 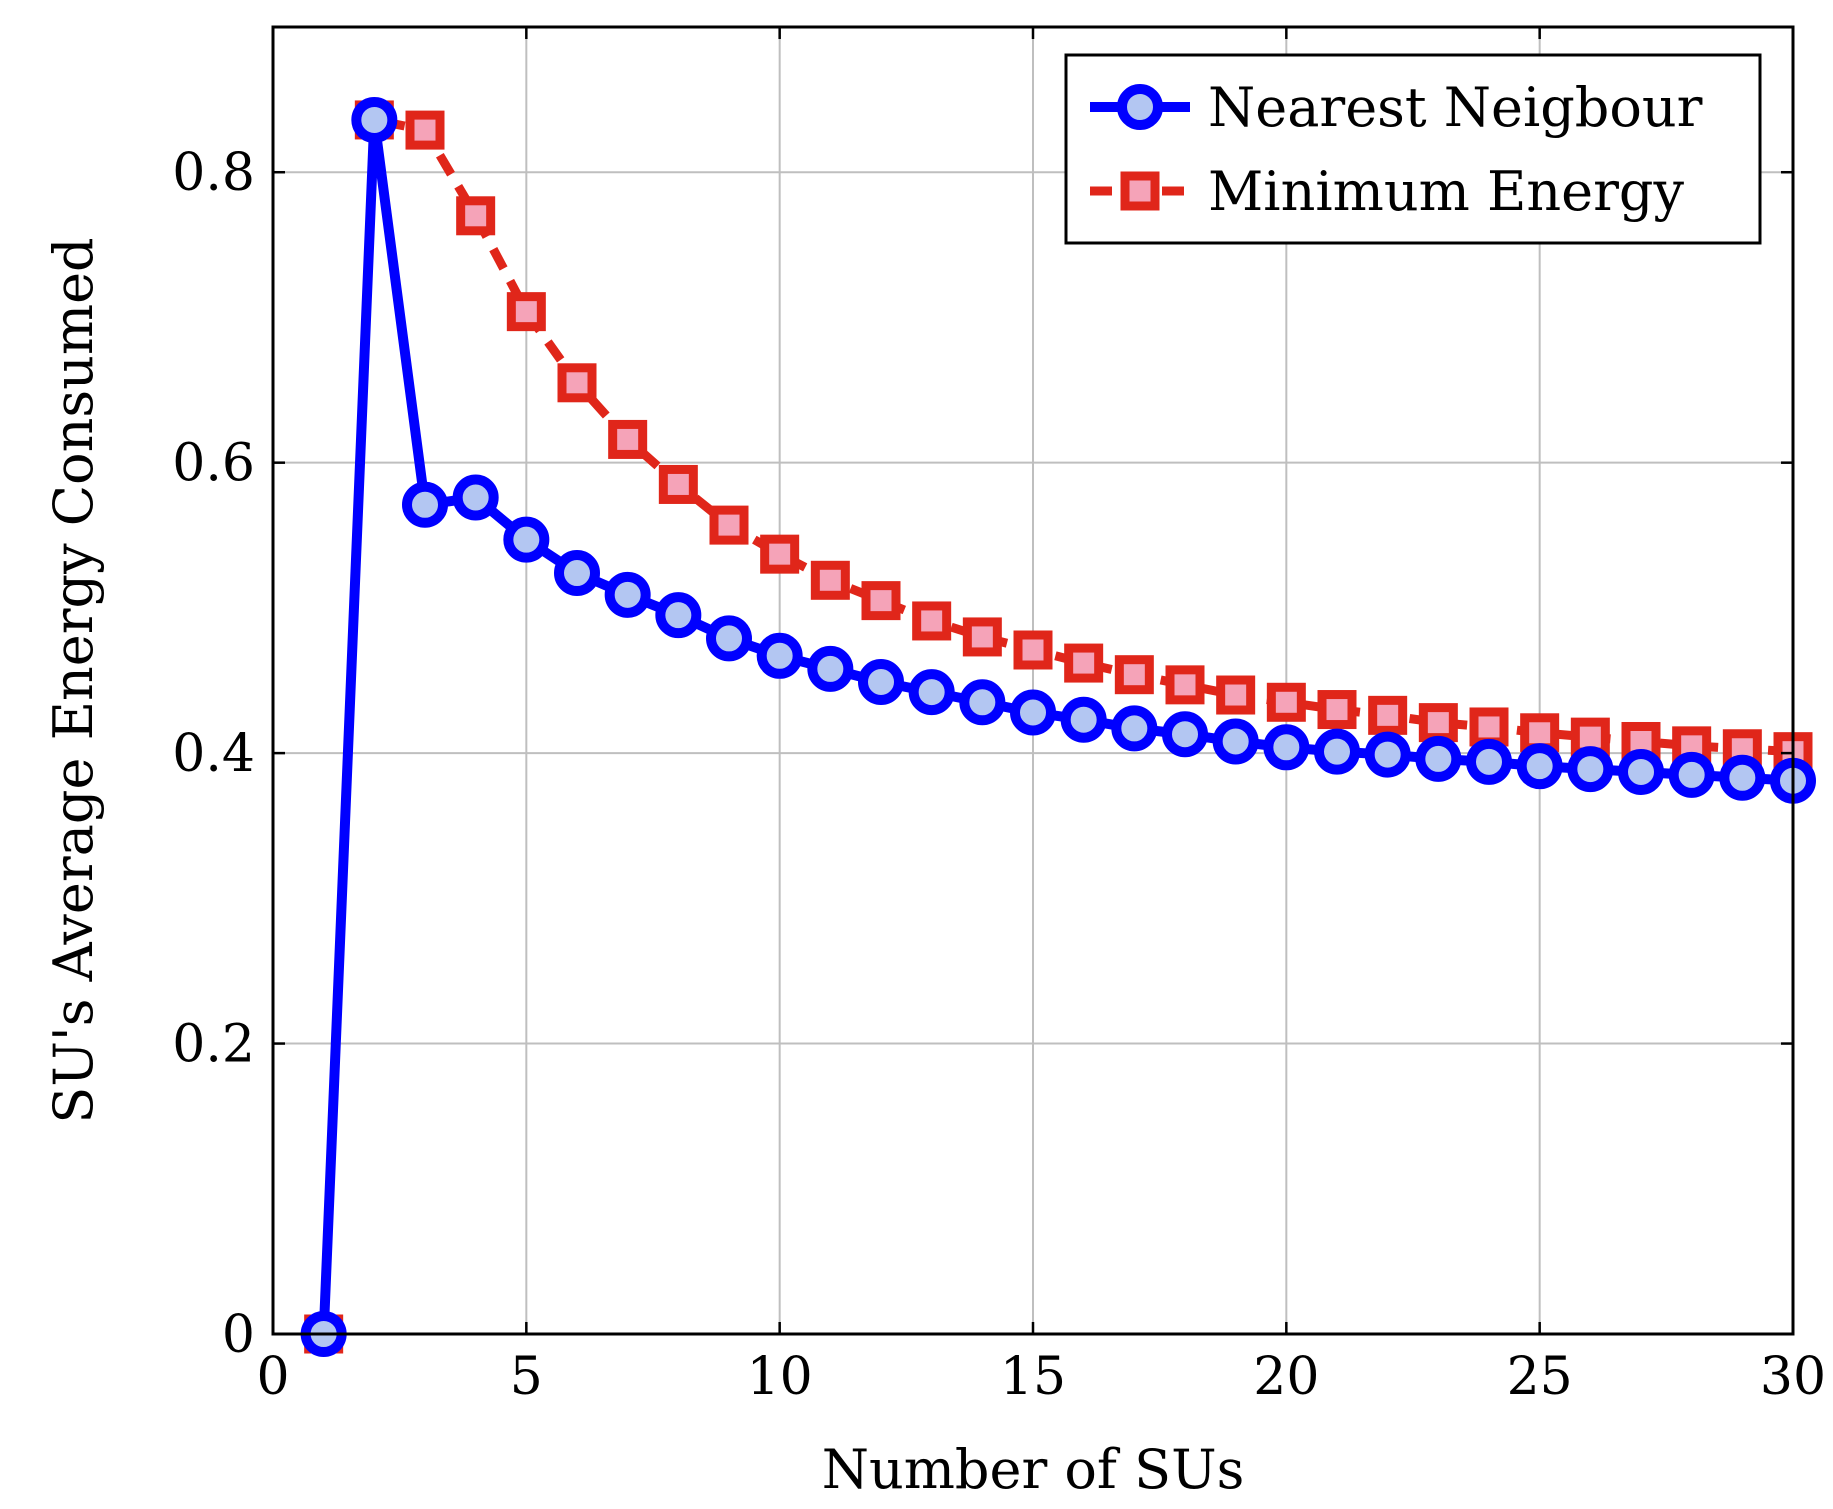 I want to click on y-tick-label: 0.2, so click(x=213, y=1045).